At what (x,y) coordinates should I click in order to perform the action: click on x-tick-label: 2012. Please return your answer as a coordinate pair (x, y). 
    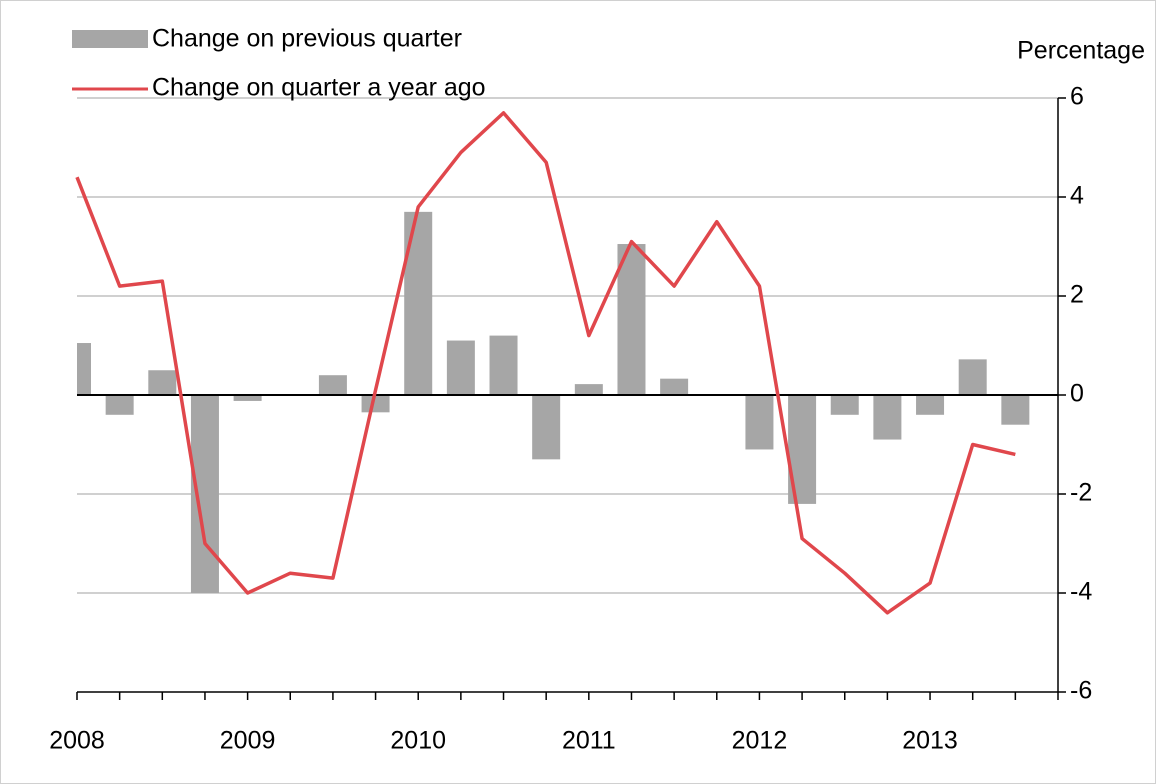
    Looking at the image, I should click on (760, 741).